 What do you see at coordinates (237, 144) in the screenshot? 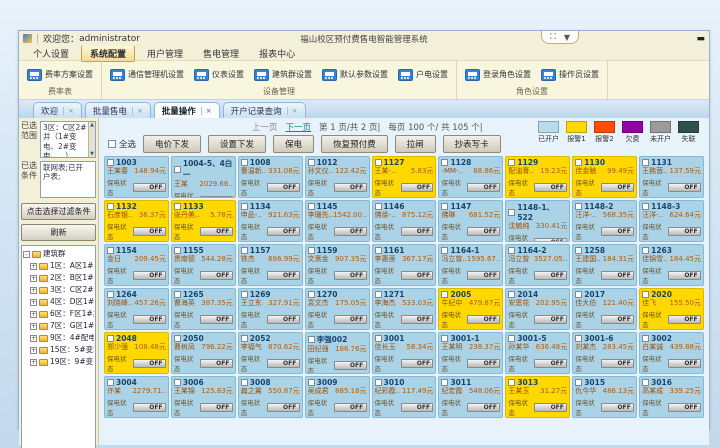
I see `toolbar-button: 设置下发` at bounding box center [237, 144].